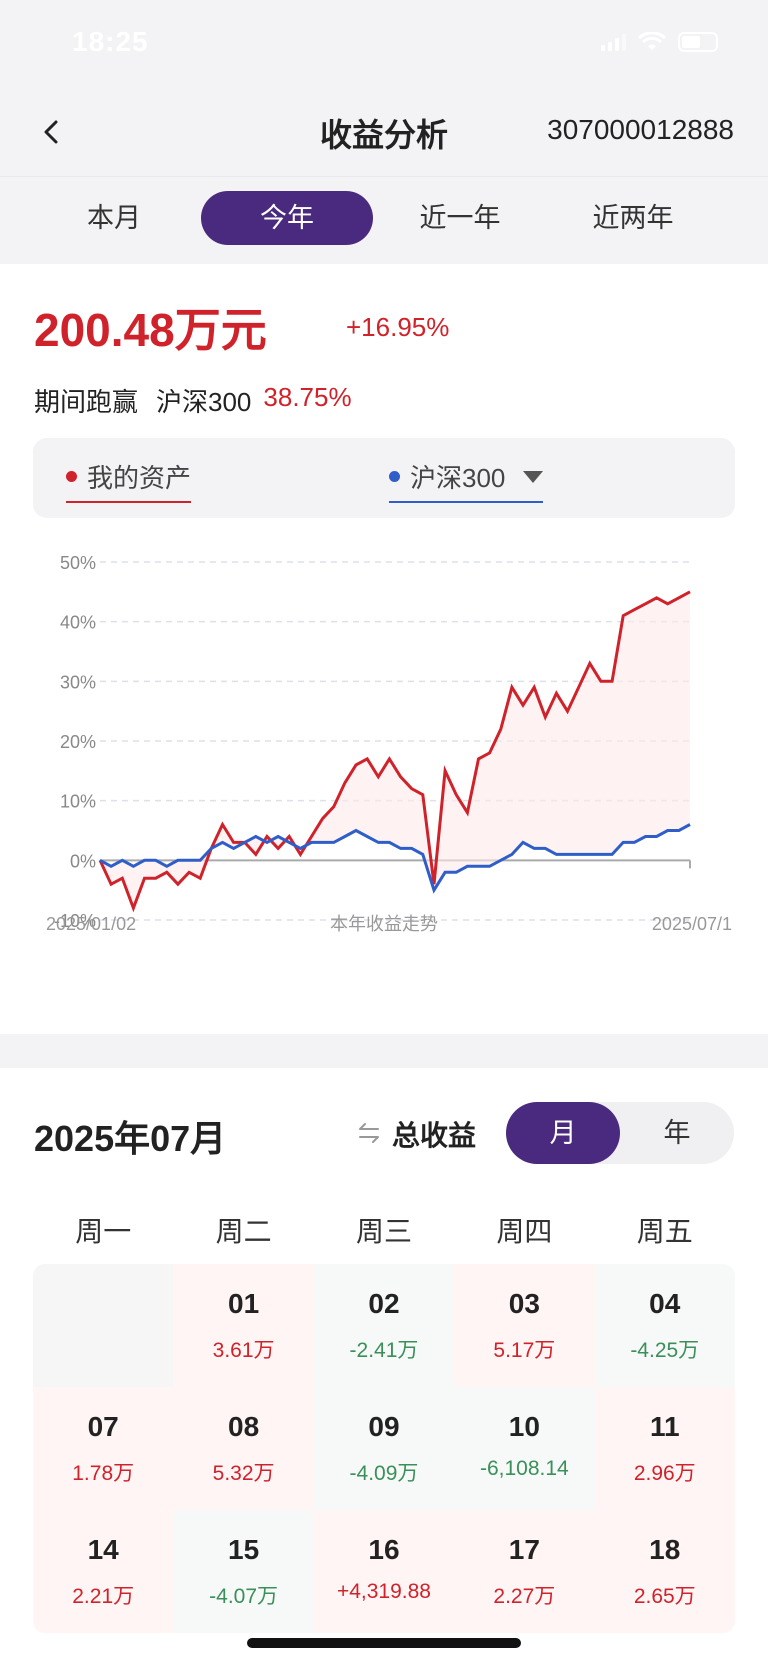 The height and width of the screenshot is (1662, 768). I want to click on calendar-day-cell: 04 -4.25万, so click(664, 1325).